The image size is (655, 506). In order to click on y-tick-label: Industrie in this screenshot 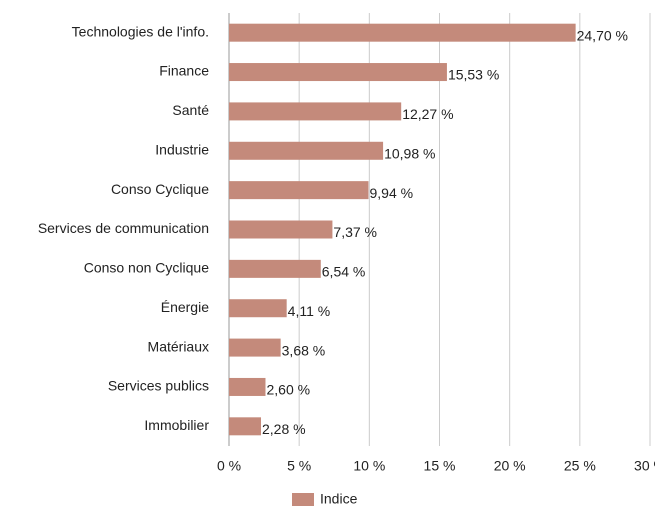, I will do `click(182, 149)`.